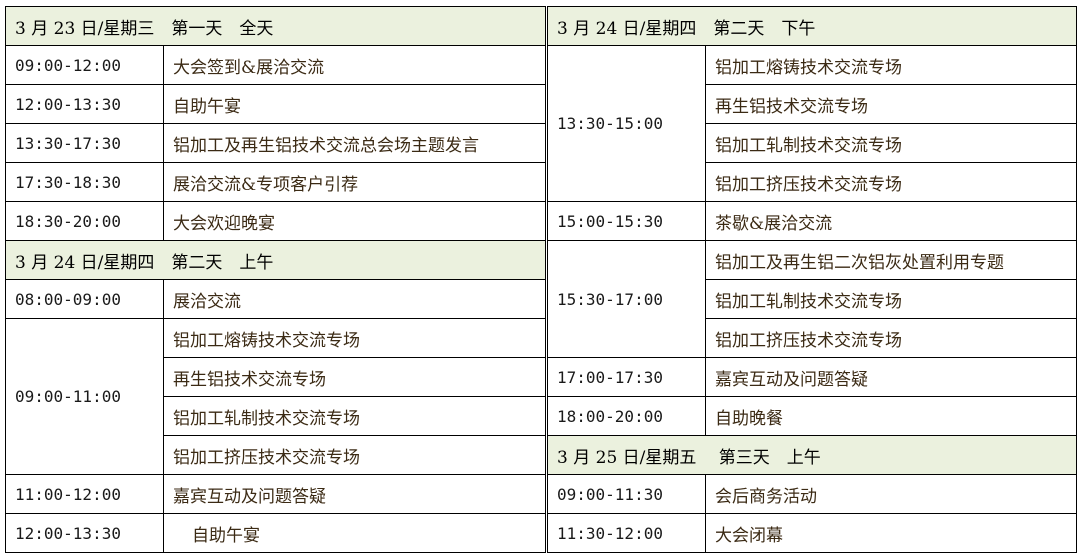 The height and width of the screenshot is (558, 1079). What do you see at coordinates (354, 182) in the screenshot?
I see `event-cell: 展洽交流&专项客户引荐` at bounding box center [354, 182].